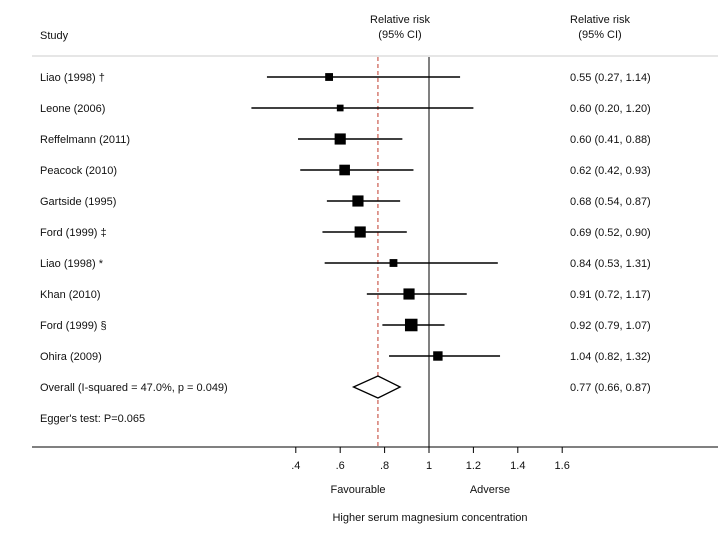 The image size is (718, 533). Describe the element at coordinates (610, 388) in the screenshot. I see `overall-estimate-text: 0.77 (0.66, 0.87)` at that location.